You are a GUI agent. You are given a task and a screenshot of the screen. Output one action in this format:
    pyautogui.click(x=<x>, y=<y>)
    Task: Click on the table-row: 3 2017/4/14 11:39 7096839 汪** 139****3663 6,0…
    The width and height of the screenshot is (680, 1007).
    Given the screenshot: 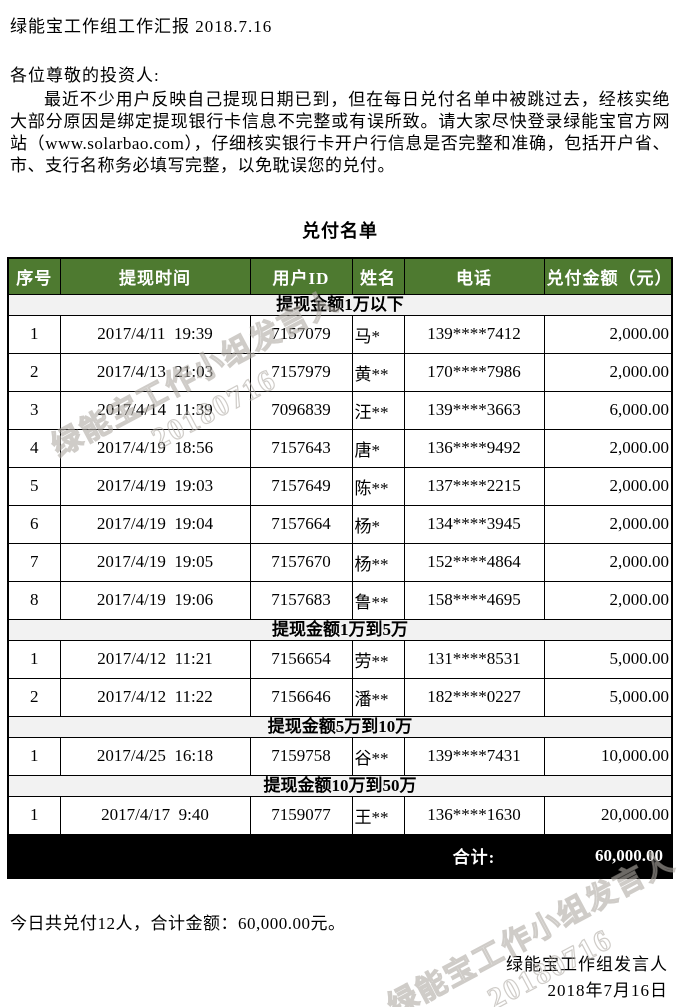 What is the action you would take?
    pyautogui.click(x=340, y=410)
    